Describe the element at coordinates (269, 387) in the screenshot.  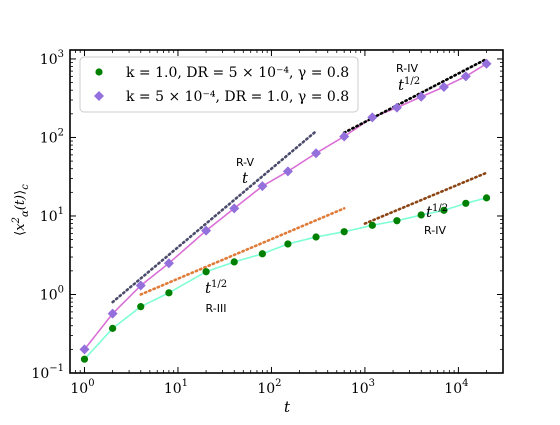
I see `x-tick-label: 10²` at that location.